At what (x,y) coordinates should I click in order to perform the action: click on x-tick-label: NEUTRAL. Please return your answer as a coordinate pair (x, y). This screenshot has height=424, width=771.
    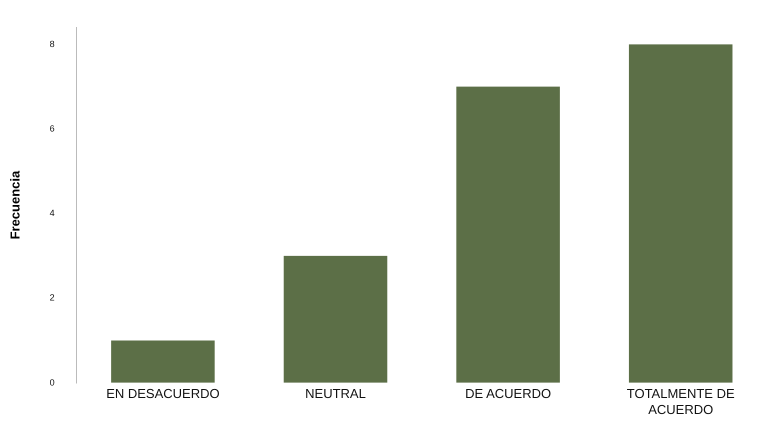
    Looking at the image, I should click on (335, 394).